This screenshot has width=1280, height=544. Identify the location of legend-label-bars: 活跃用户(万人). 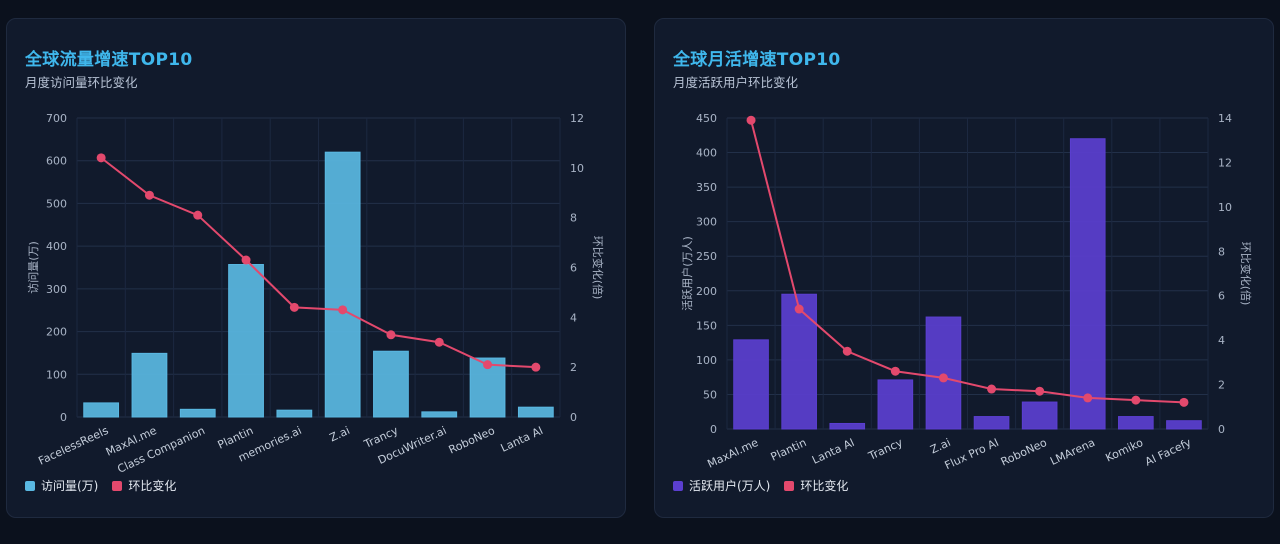
(730, 486).